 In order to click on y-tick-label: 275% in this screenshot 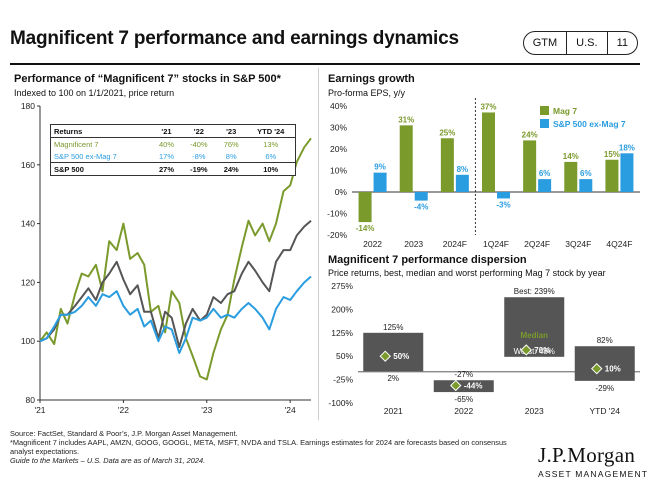, I will do `click(342, 286)`.